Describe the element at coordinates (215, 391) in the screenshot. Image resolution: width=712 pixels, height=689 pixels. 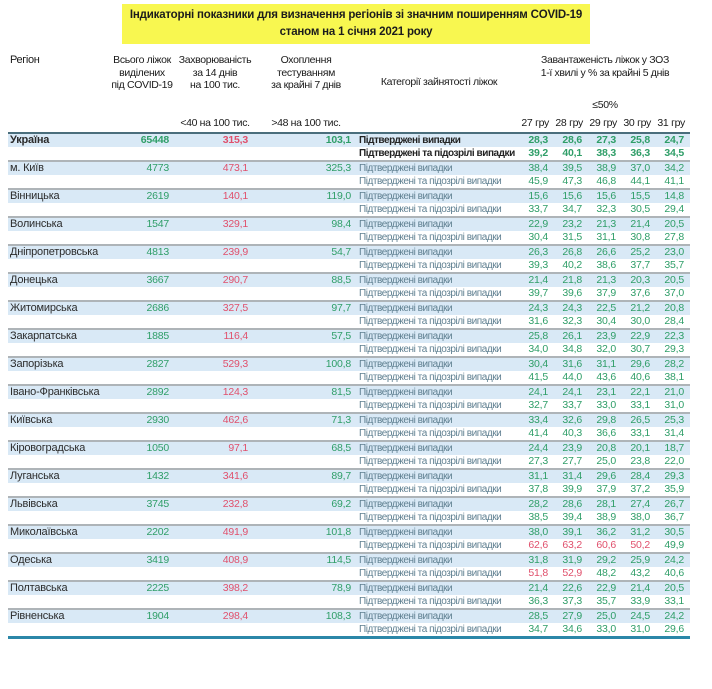
I see `incidence-value: 124,3` at that location.